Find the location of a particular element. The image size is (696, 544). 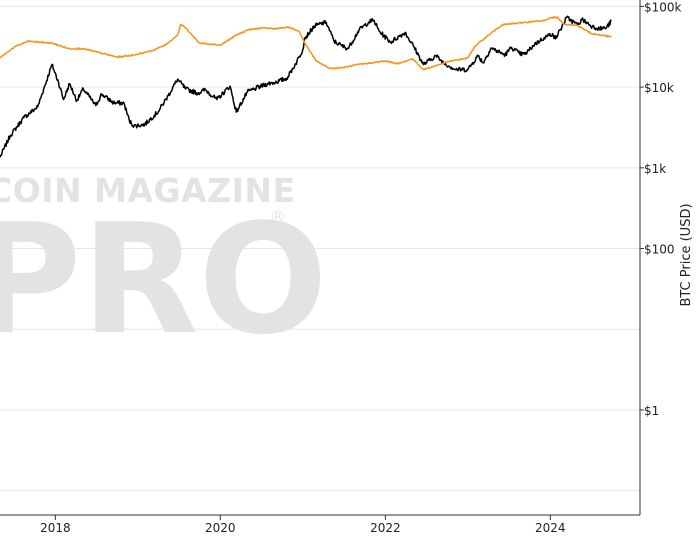

x-tick-label: 2018 is located at coordinates (55, 528).